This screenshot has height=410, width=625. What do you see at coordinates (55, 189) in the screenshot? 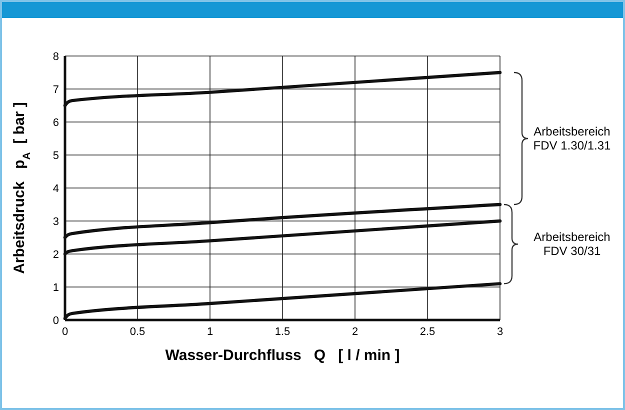
I see `y-tick-label: 4` at bounding box center [55, 189].